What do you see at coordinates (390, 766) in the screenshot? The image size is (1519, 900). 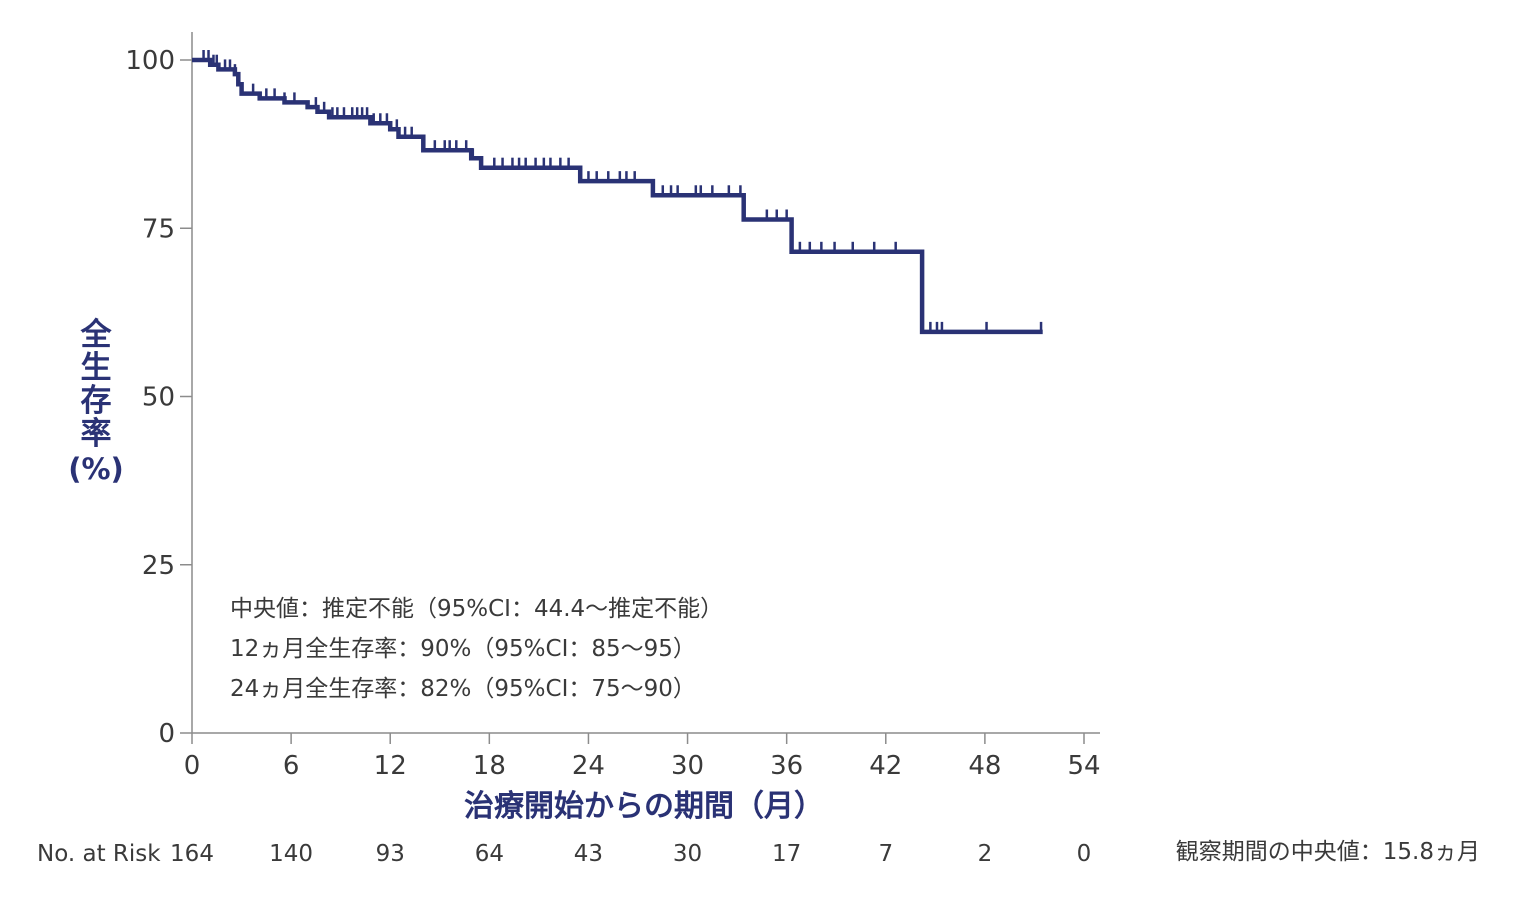 I see `x-tick-label: 12` at bounding box center [390, 766].